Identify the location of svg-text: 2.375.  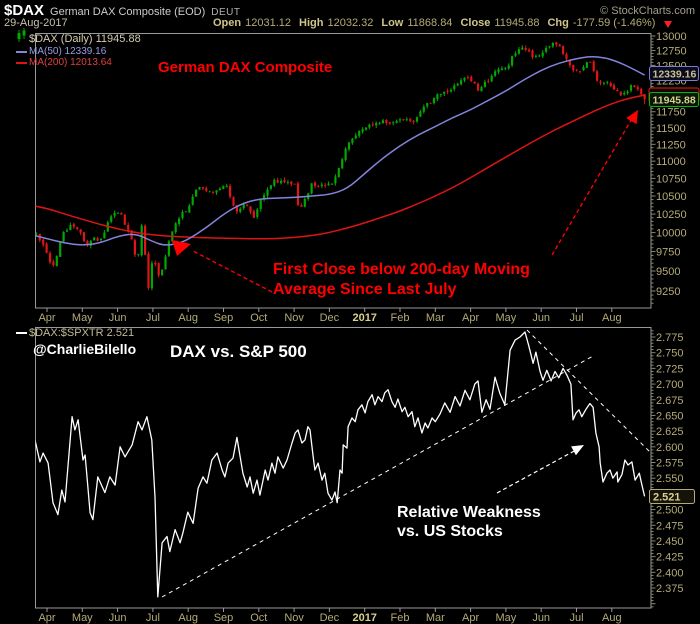
(670, 589).